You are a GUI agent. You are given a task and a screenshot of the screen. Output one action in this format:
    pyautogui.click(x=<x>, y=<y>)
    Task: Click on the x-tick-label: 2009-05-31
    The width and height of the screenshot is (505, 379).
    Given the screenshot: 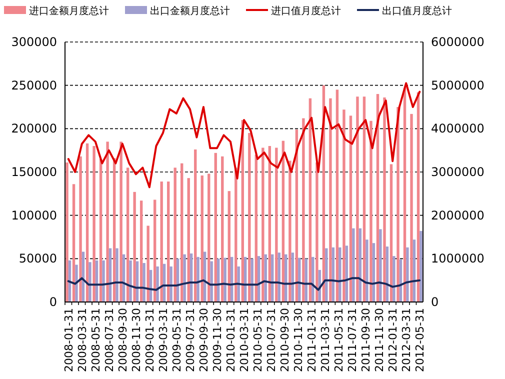 What is the action you would take?
    pyautogui.click(x=177, y=340)
    